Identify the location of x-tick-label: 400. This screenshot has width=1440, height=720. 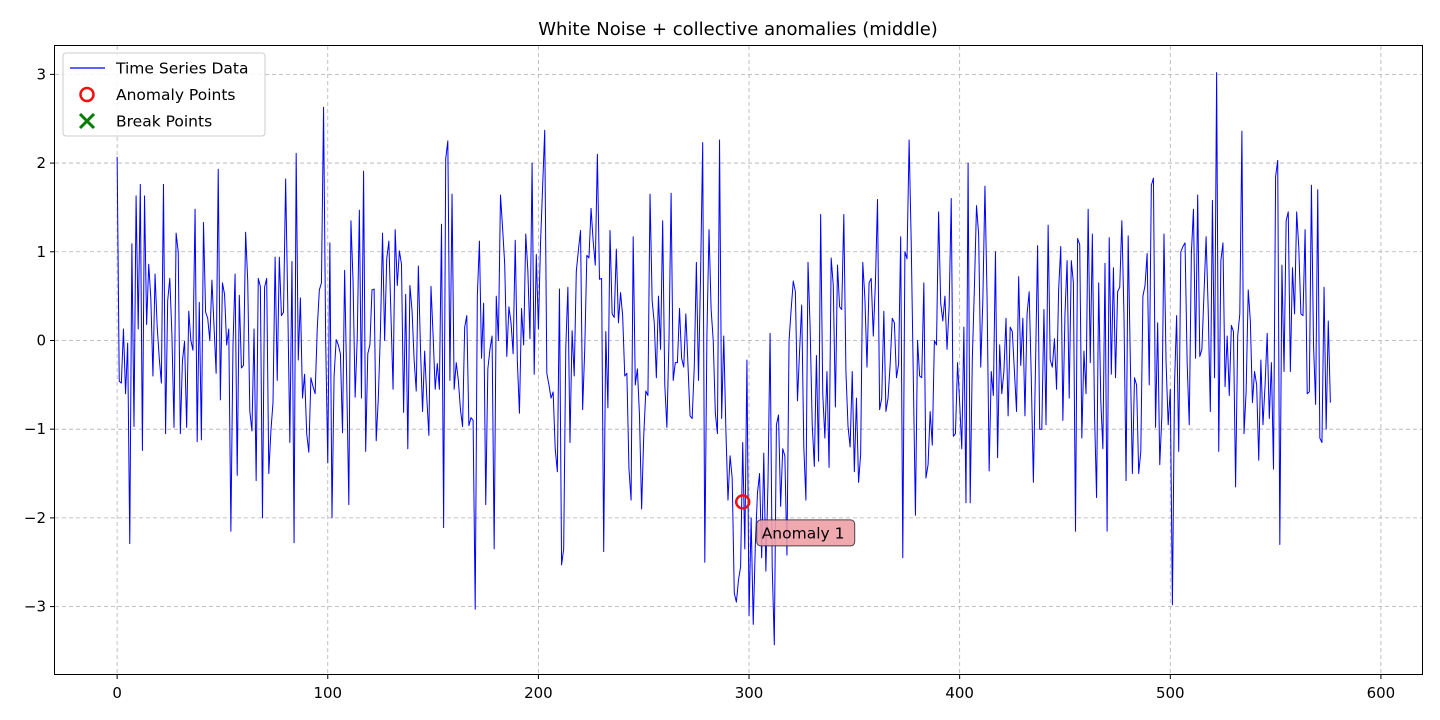
(959, 693).